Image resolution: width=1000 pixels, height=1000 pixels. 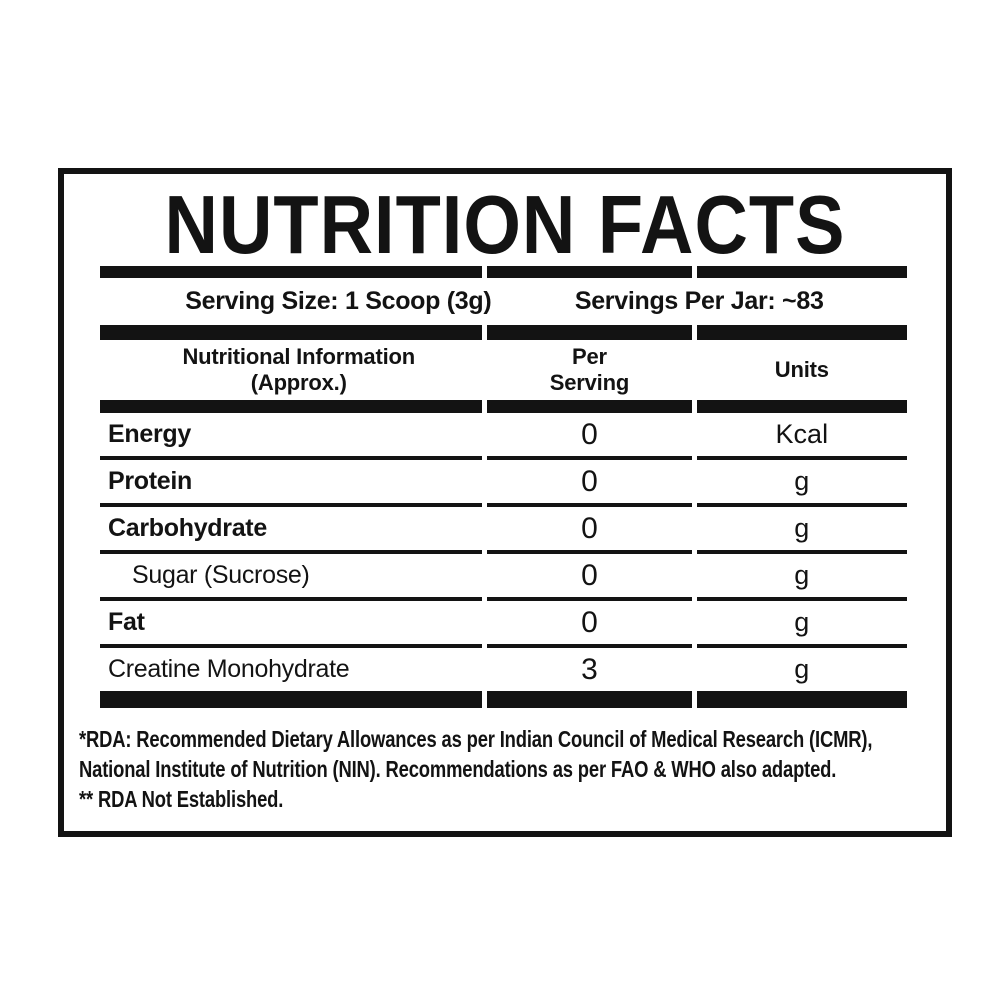 What do you see at coordinates (298, 356) in the screenshot?
I see `header-nutritional-information-line1: Nutritional Information` at bounding box center [298, 356].